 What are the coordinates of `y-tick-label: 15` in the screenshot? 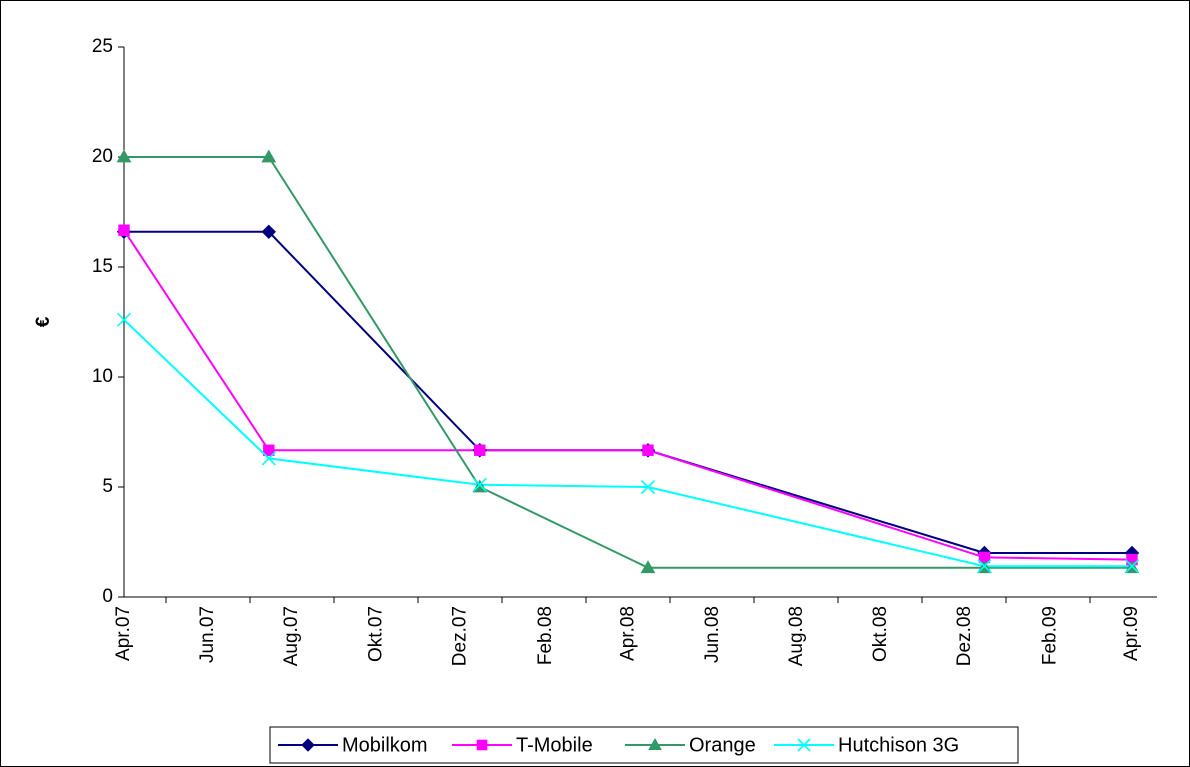 It's located at (102, 266).